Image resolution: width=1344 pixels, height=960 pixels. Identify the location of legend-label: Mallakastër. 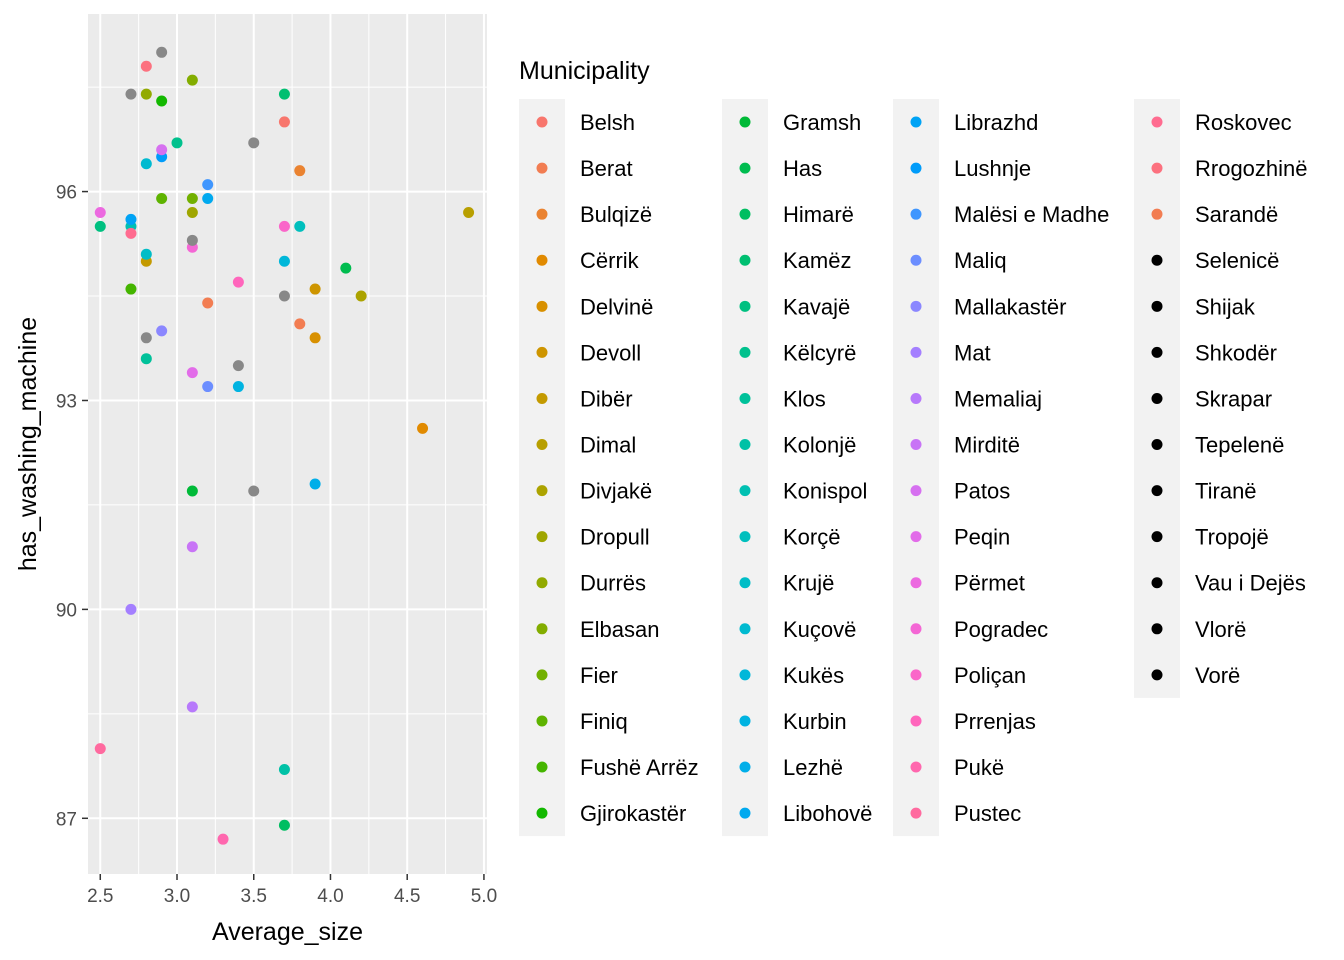
(1010, 306).